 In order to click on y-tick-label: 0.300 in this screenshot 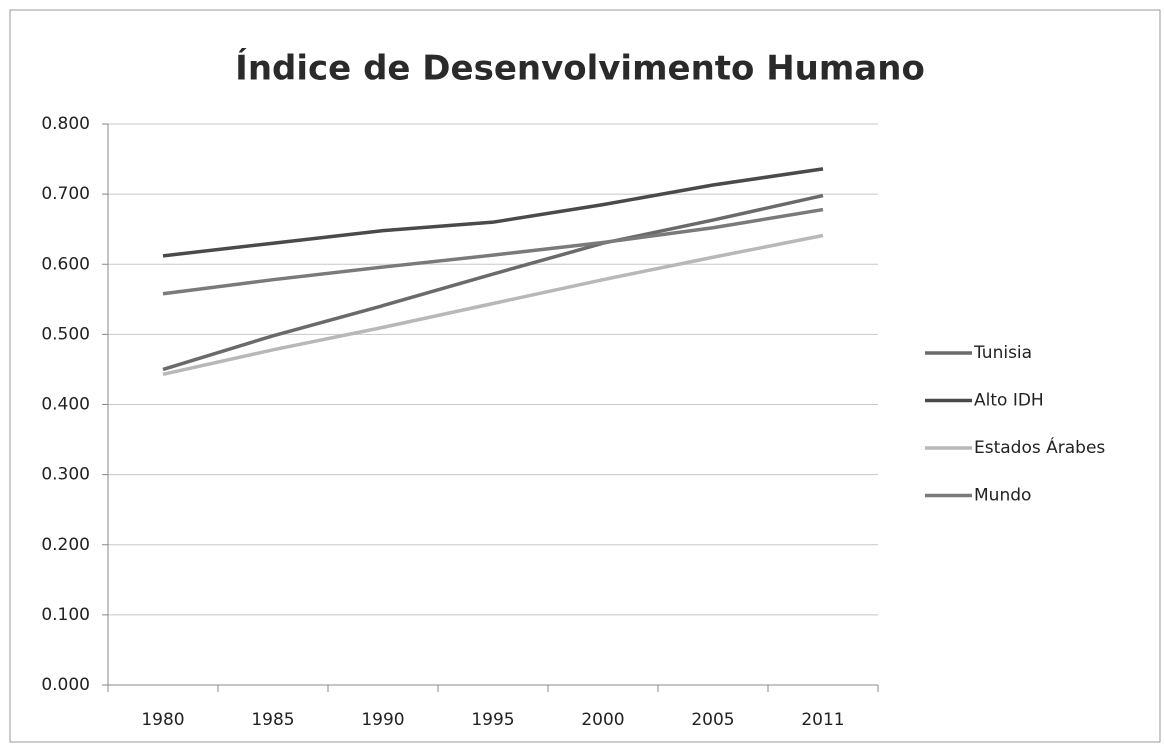, I will do `click(65, 475)`.